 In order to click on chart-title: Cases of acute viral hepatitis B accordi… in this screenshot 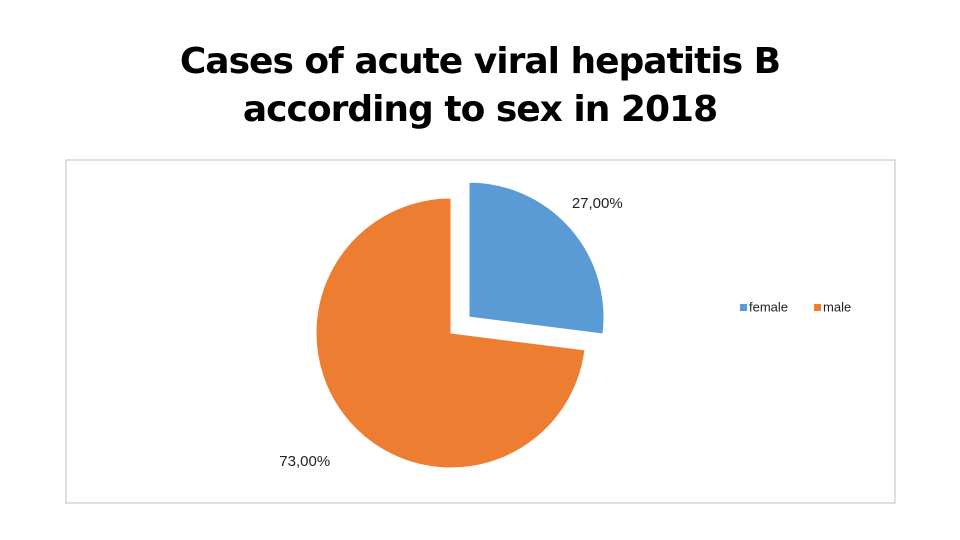, I will do `click(480, 85)`.